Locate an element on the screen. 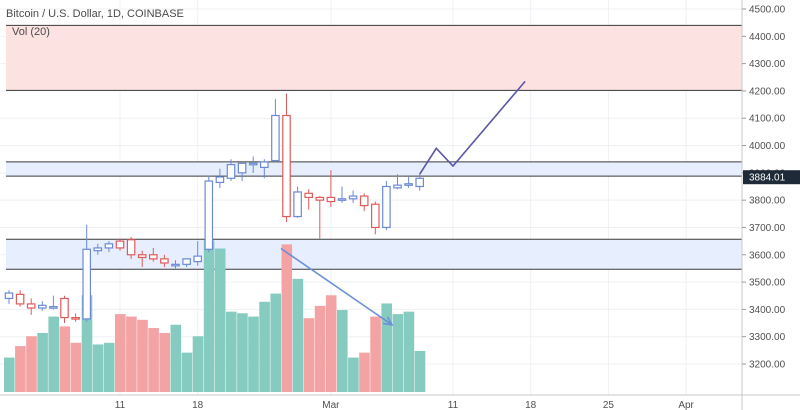 The width and height of the screenshot is (800, 410). projection-path is located at coordinates (472, 127).